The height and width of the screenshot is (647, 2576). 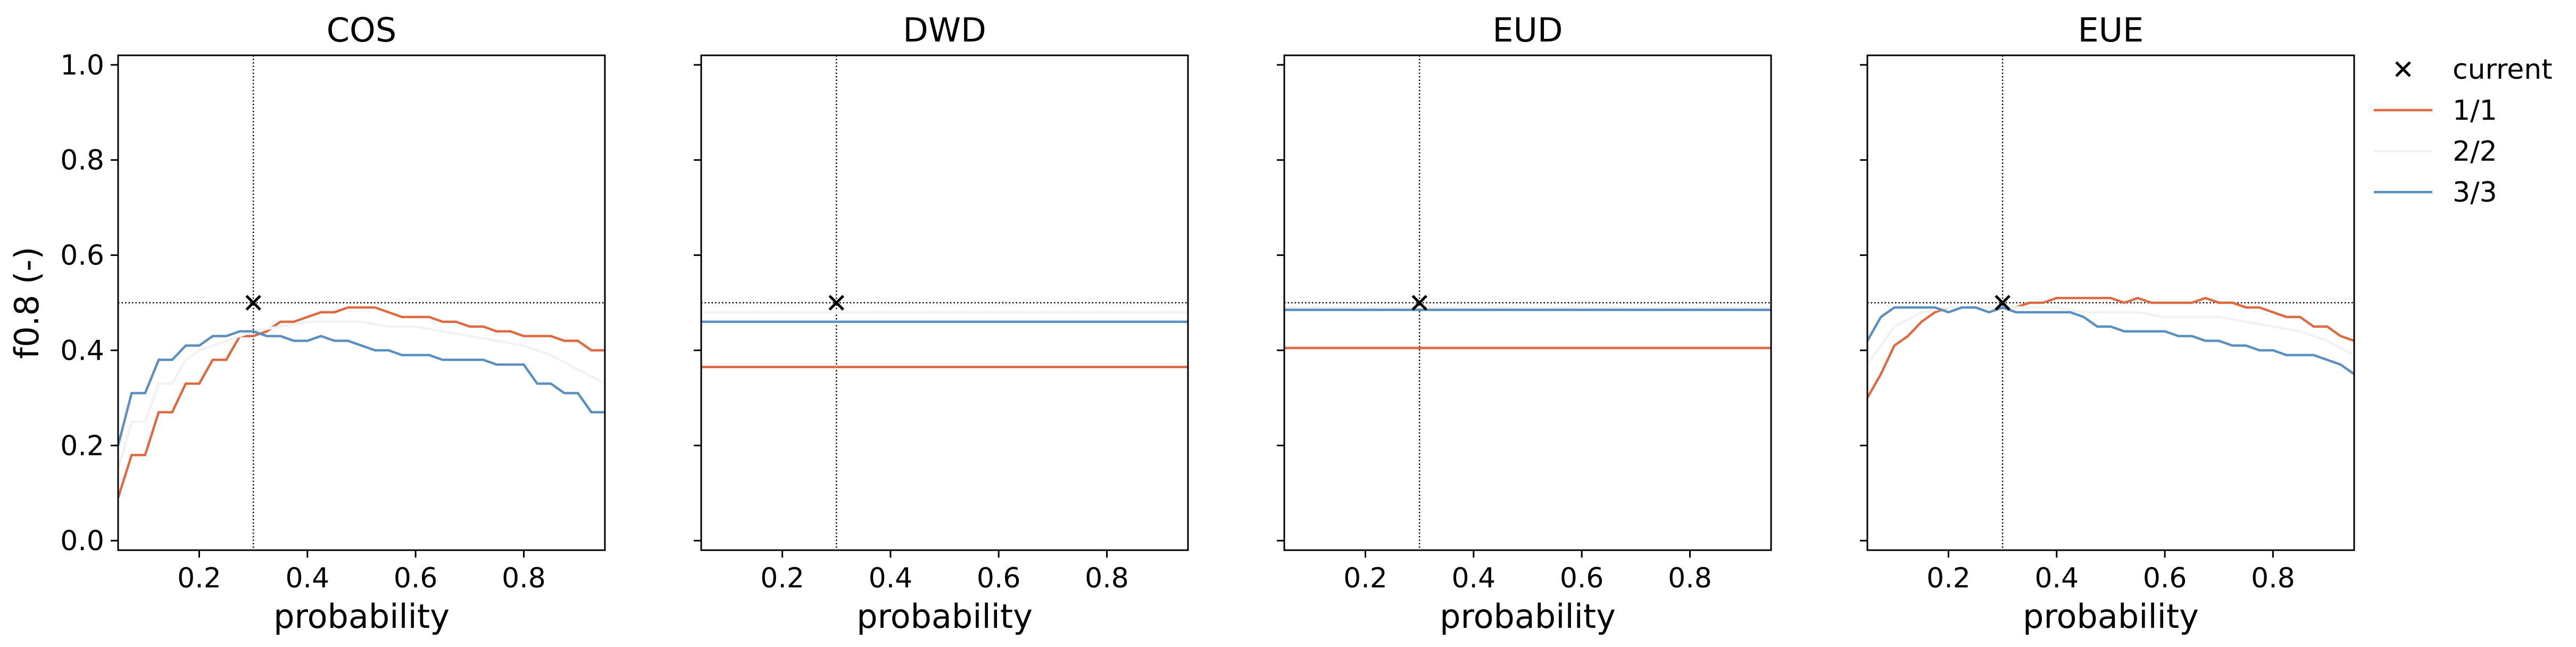 I want to click on panel-title: EUD, so click(x=1527, y=30).